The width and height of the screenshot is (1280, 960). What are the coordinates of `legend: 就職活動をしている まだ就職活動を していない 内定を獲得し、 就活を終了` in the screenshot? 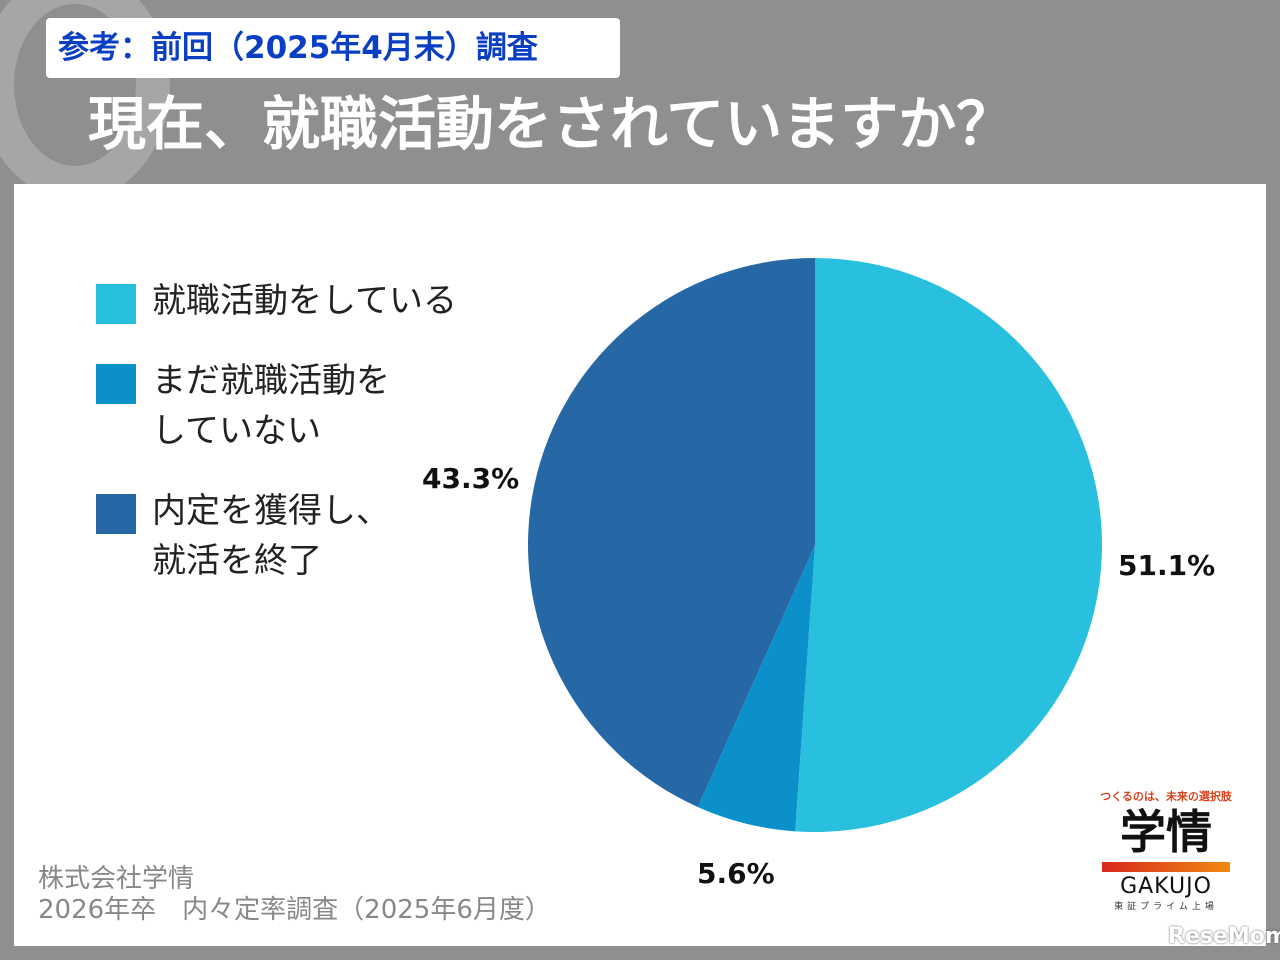 It's located at (276, 451).